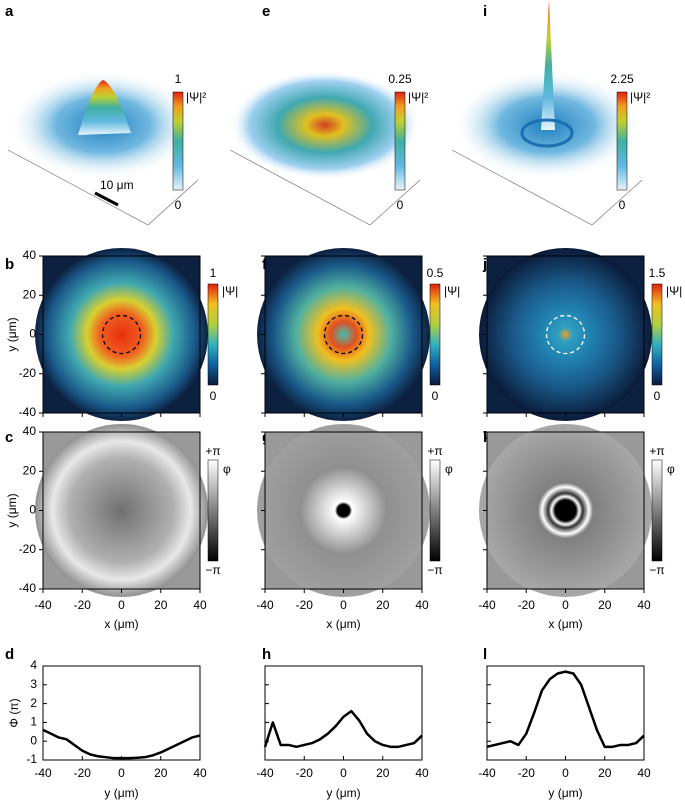  Describe the element at coordinates (33, 703) in the screenshot. I see `y-tick-label: 2` at that location.